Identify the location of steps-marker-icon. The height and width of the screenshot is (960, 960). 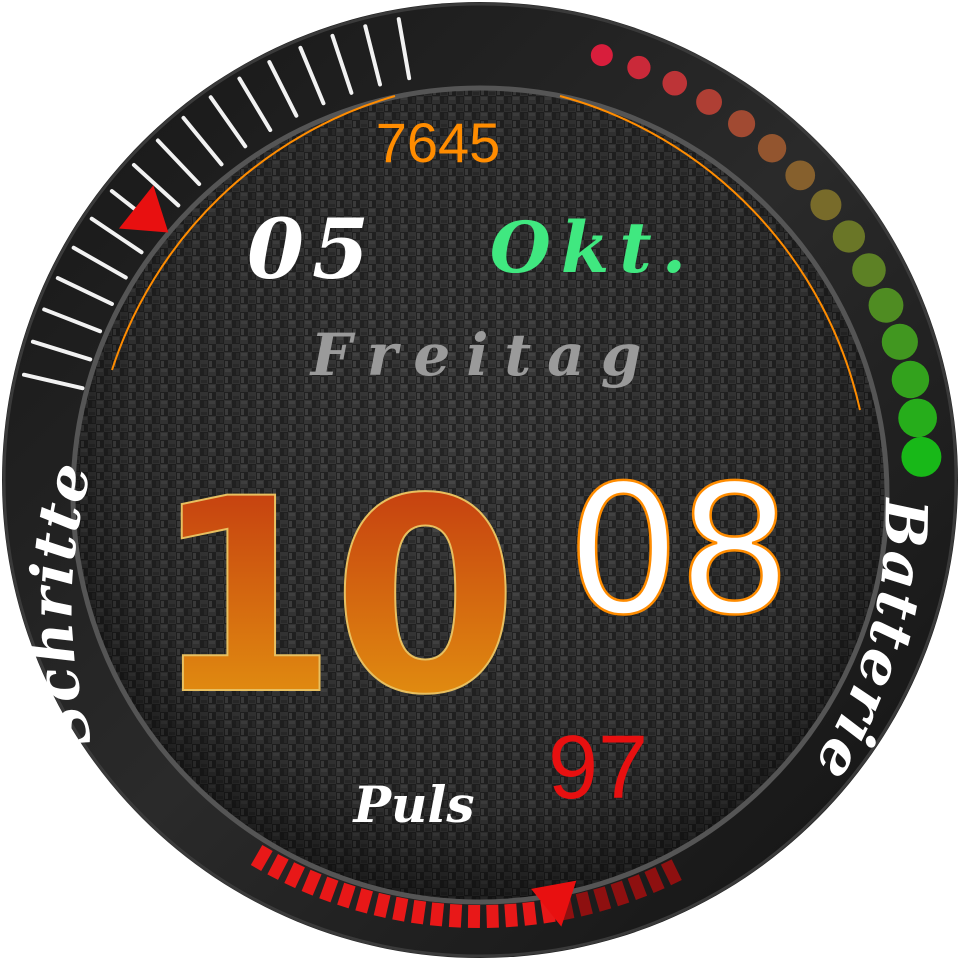
(143, 209).